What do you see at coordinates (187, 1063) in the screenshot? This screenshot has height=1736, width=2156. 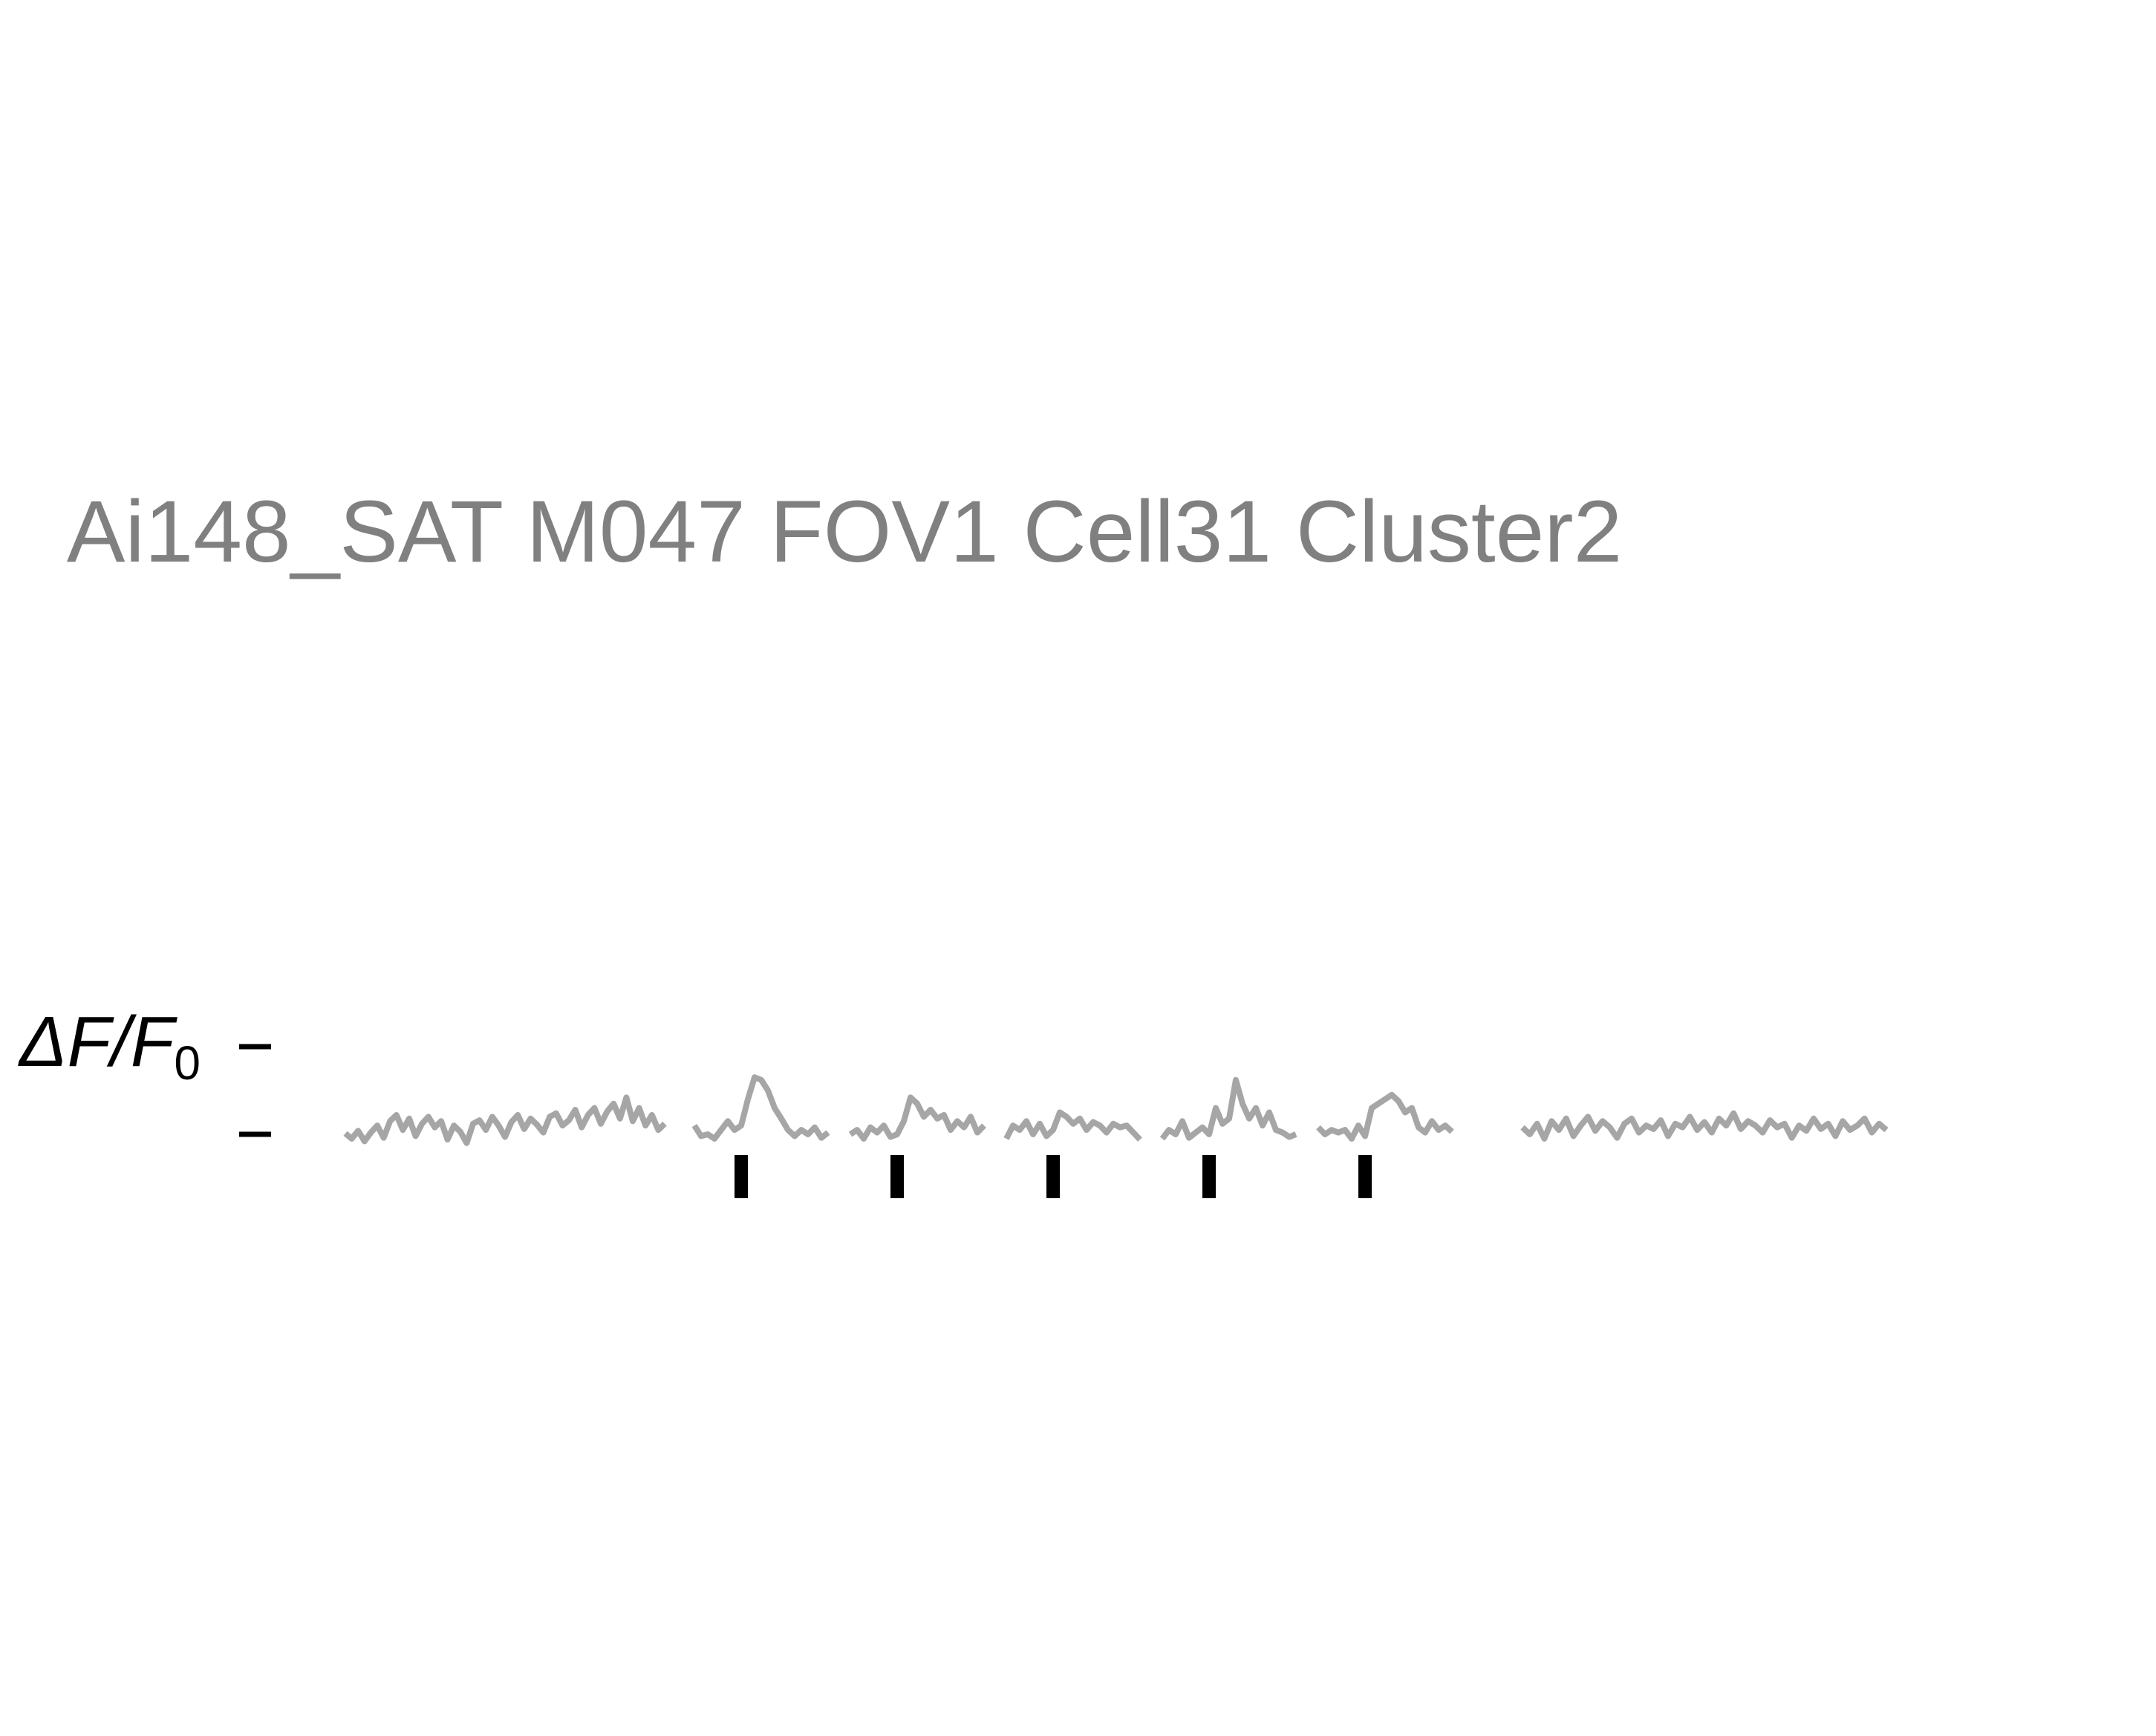 I see `scale-bar-label-subscript: 0` at bounding box center [187, 1063].